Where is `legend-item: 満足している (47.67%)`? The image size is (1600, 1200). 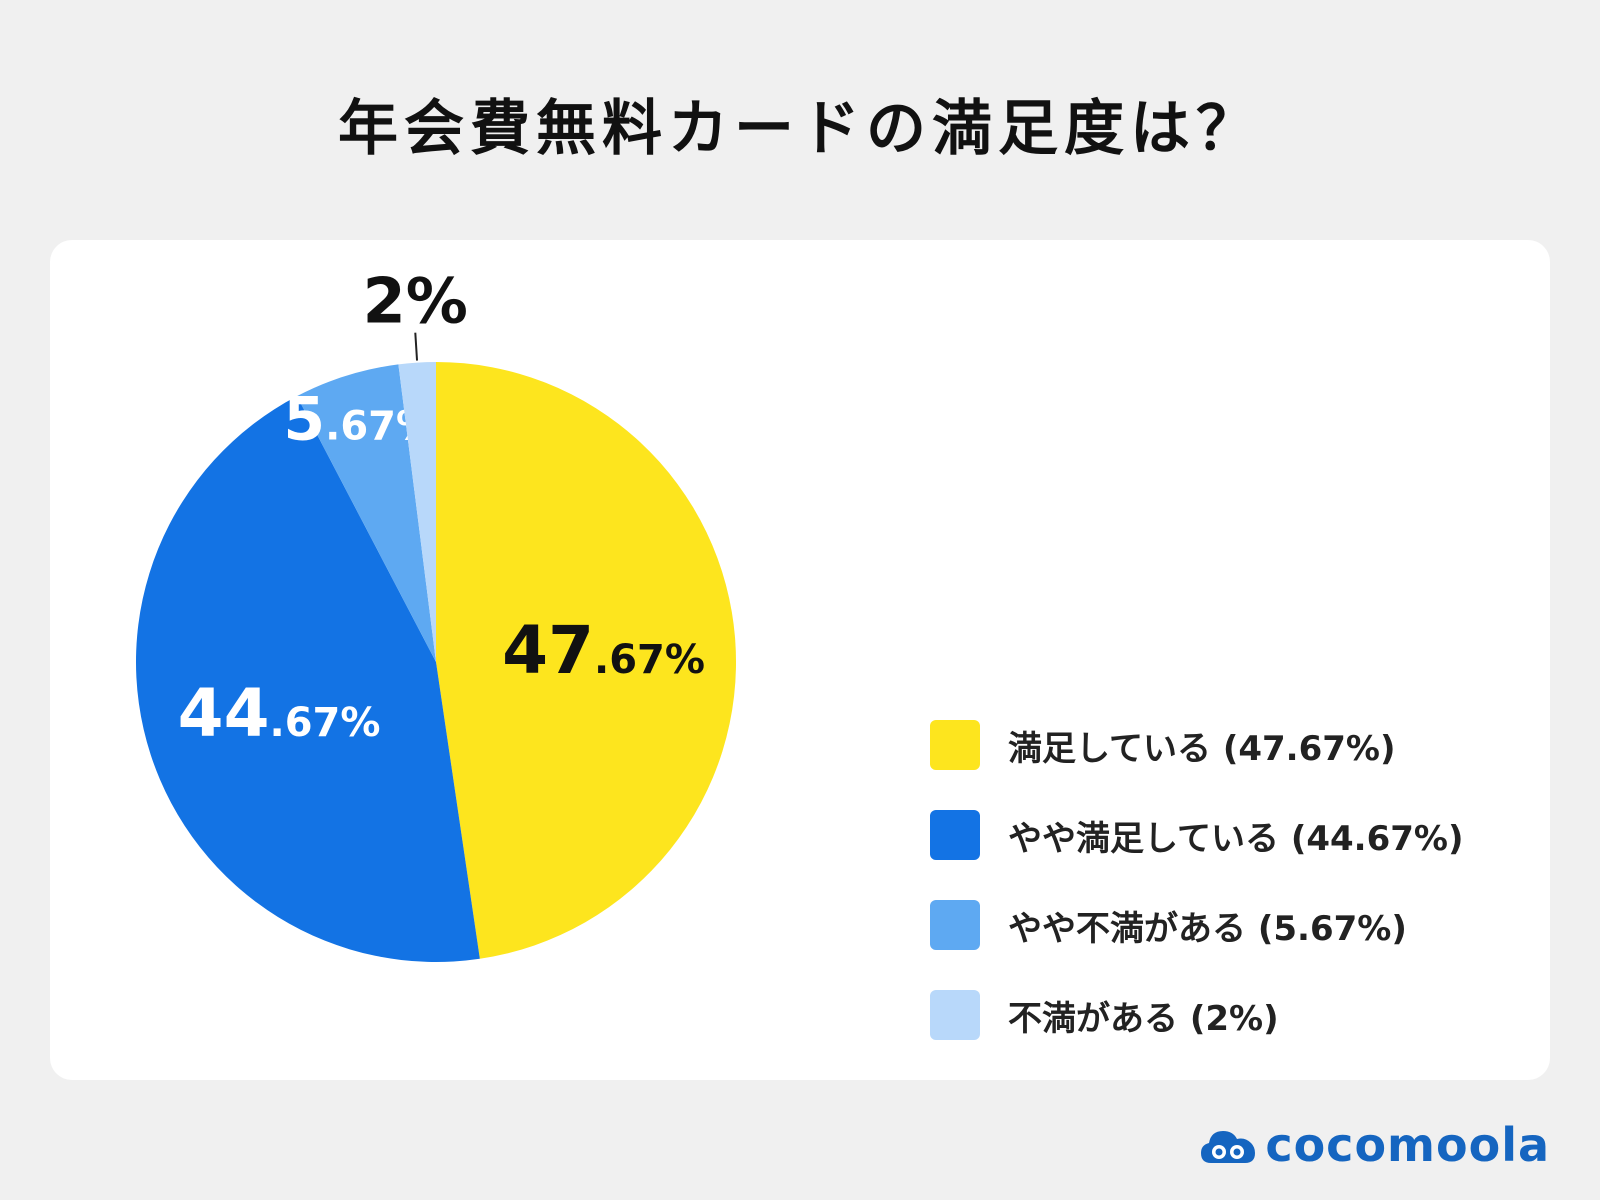
legend-item: 満足している (47.67%) is located at coordinates (1197, 745).